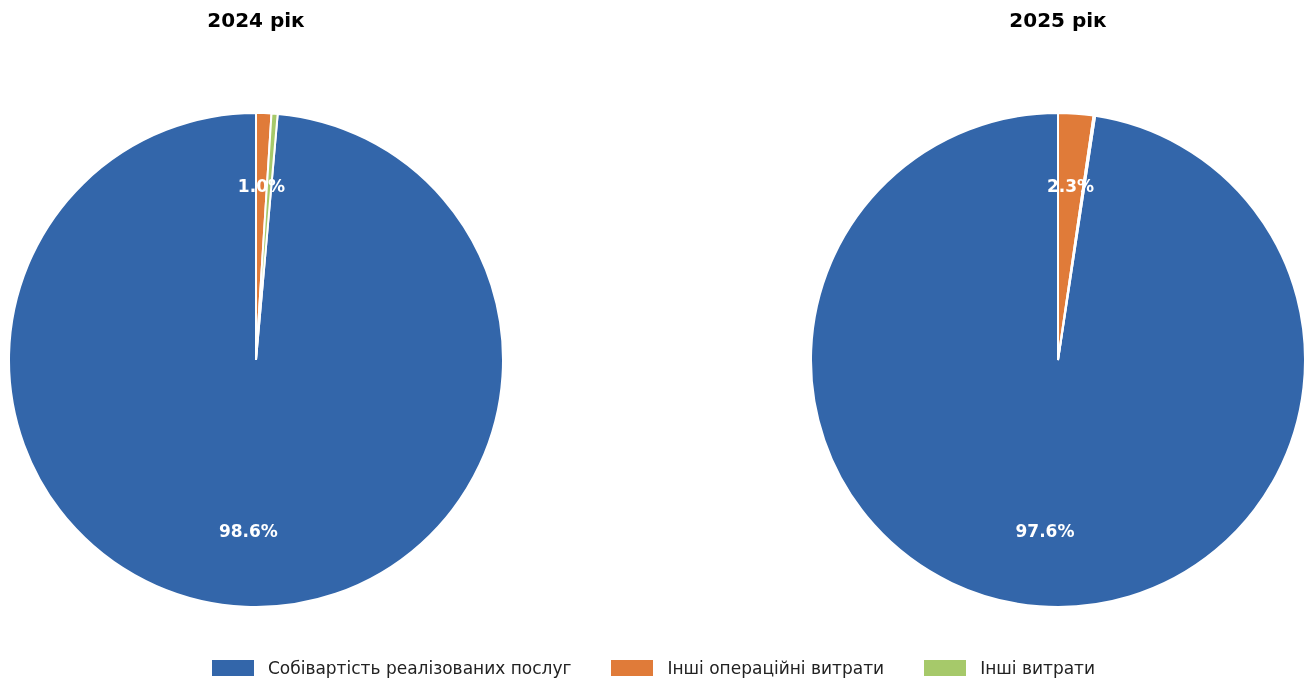 The height and width of the screenshot is (682, 1307). I want to click on legend-label: Інші операційні витрати, so click(776, 668).